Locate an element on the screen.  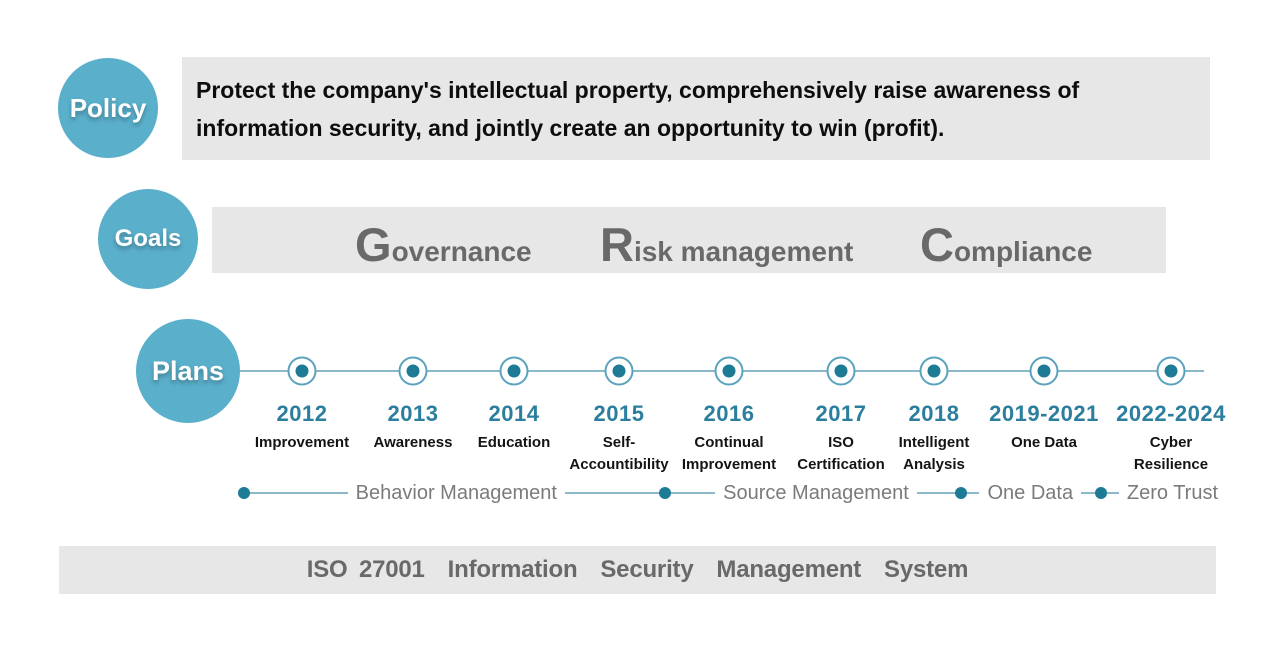
timeline-node-2017 is located at coordinates (841, 371).